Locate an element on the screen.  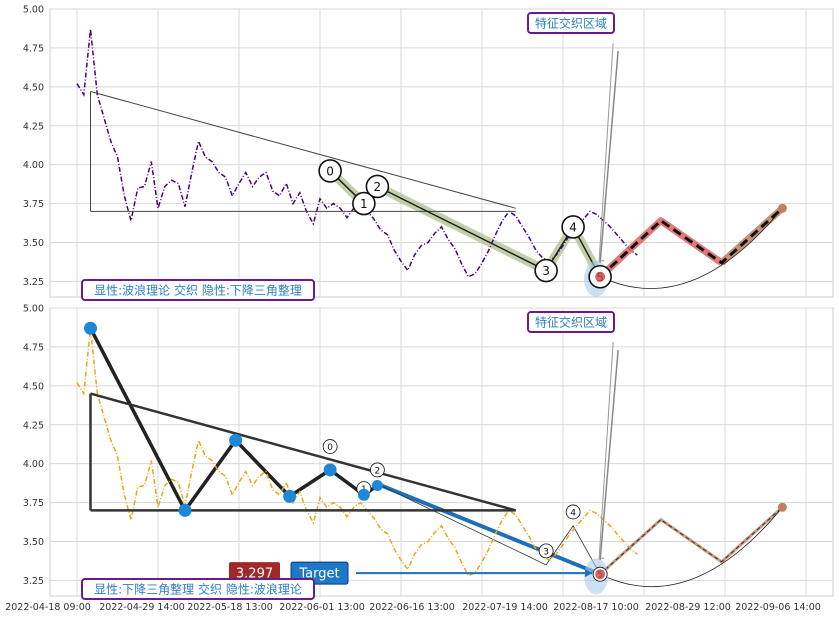
x-tick-label: 2022-08-29 12:00 is located at coordinates (688, 607).